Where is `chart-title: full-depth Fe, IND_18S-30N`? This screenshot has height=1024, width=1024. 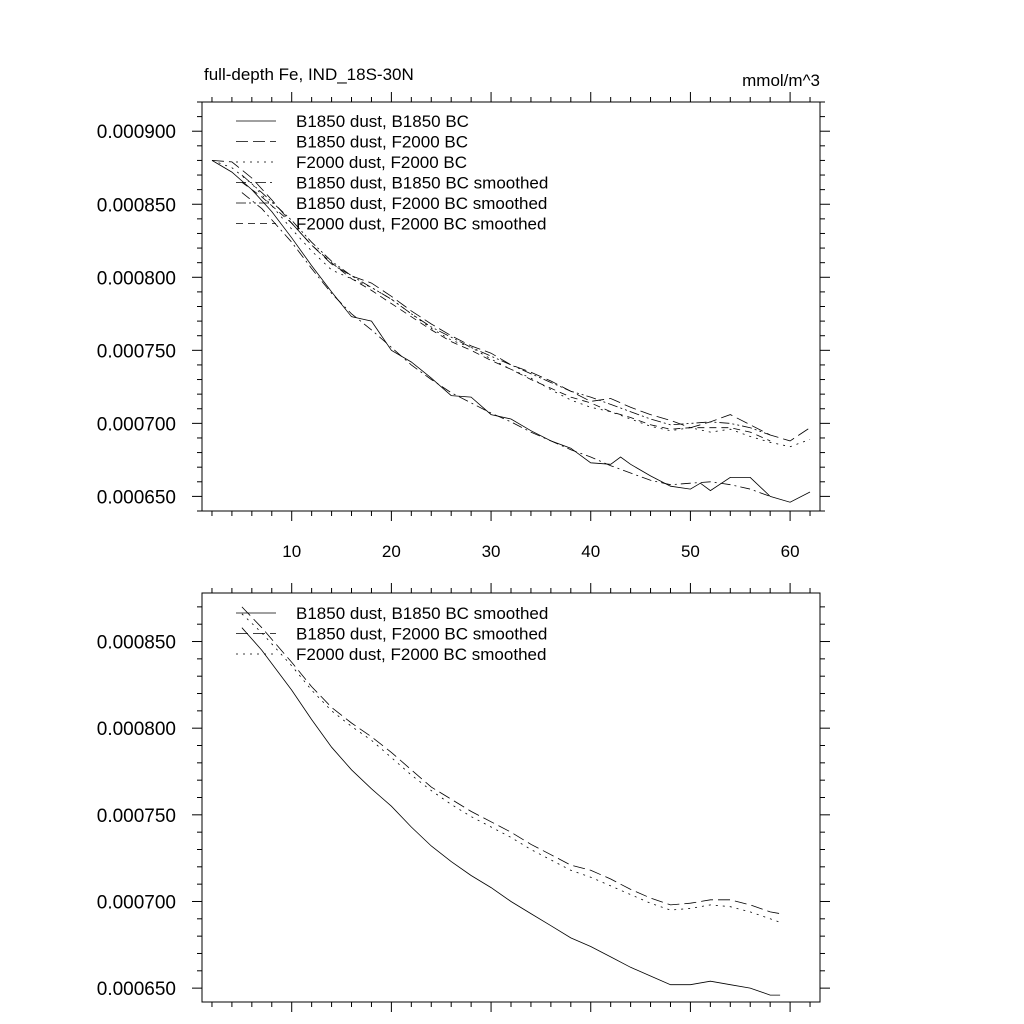 chart-title: full-depth Fe, IND_18S-30N is located at coordinates (309, 74).